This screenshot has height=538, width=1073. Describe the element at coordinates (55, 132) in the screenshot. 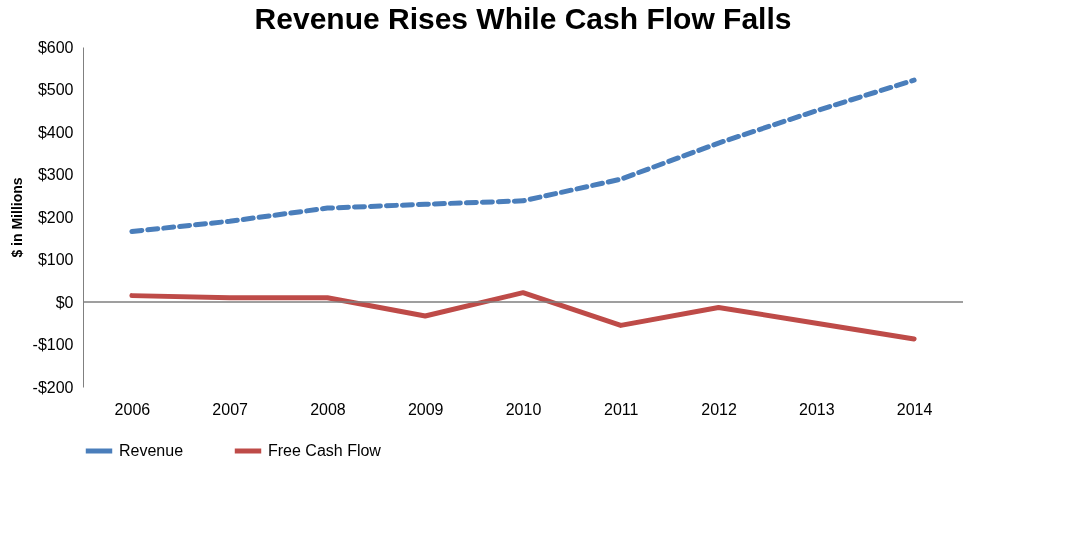

I see `y-tick-label: $400` at that location.